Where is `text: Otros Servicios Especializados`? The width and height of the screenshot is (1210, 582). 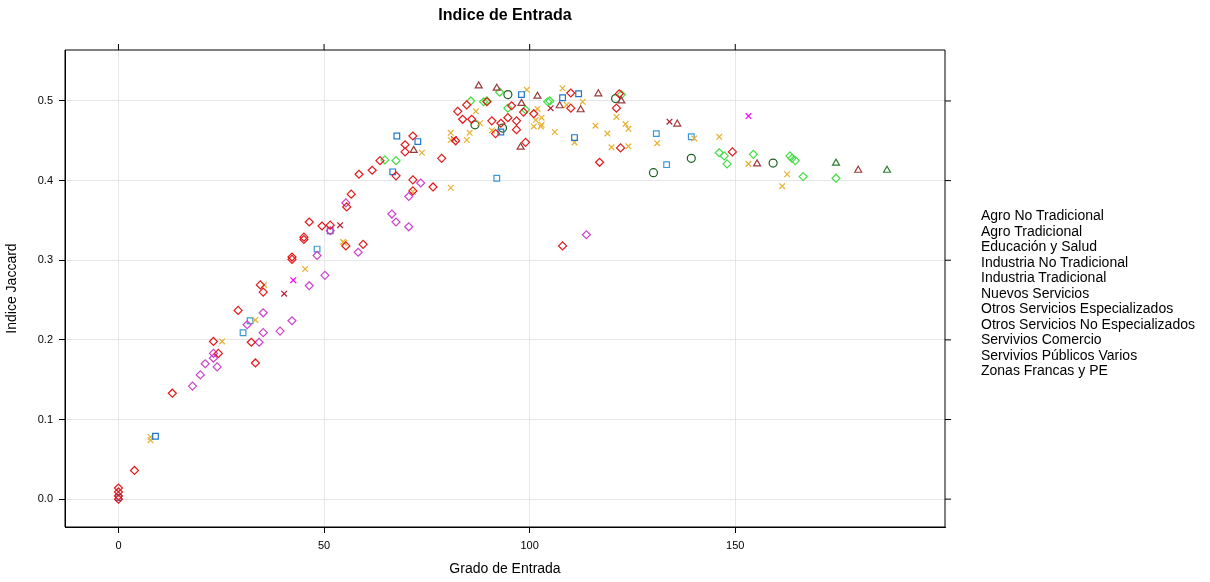
text: Otros Servicios Especializados is located at coordinates (1078, 308).